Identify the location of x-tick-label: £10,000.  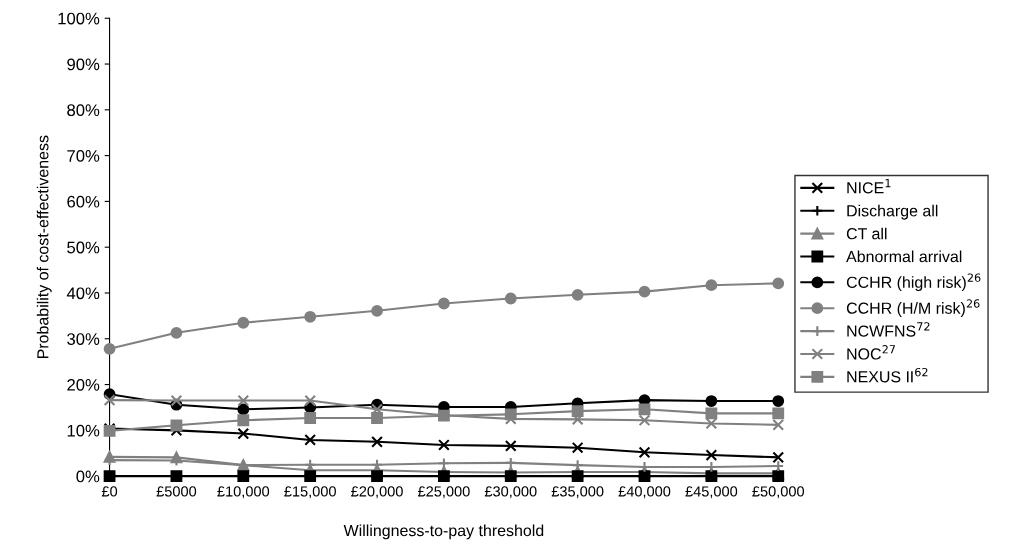
(243, 492).